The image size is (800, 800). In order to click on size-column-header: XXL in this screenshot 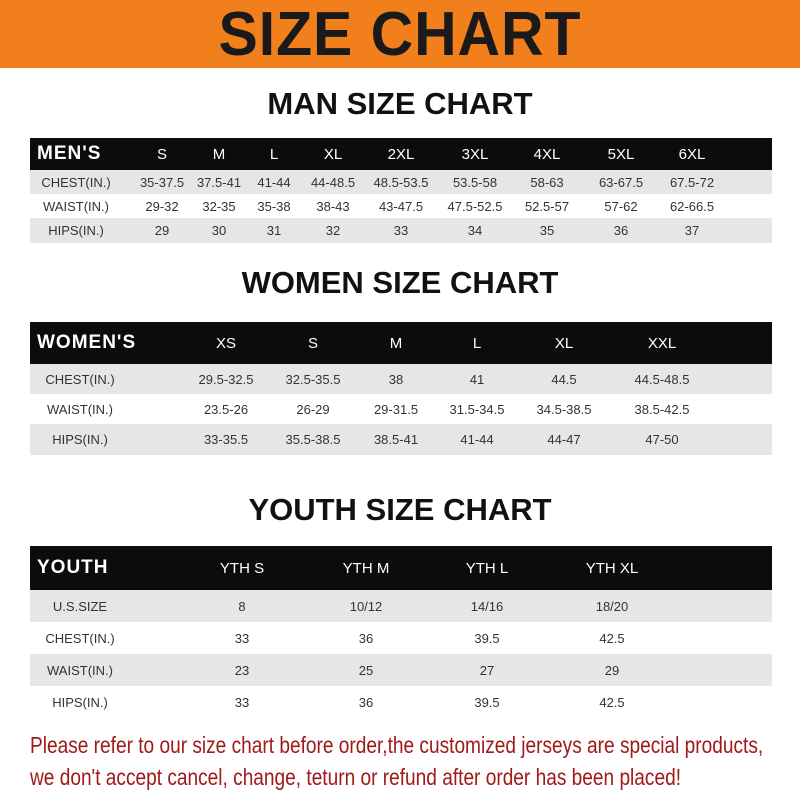, I will do `click(662, 343)`.